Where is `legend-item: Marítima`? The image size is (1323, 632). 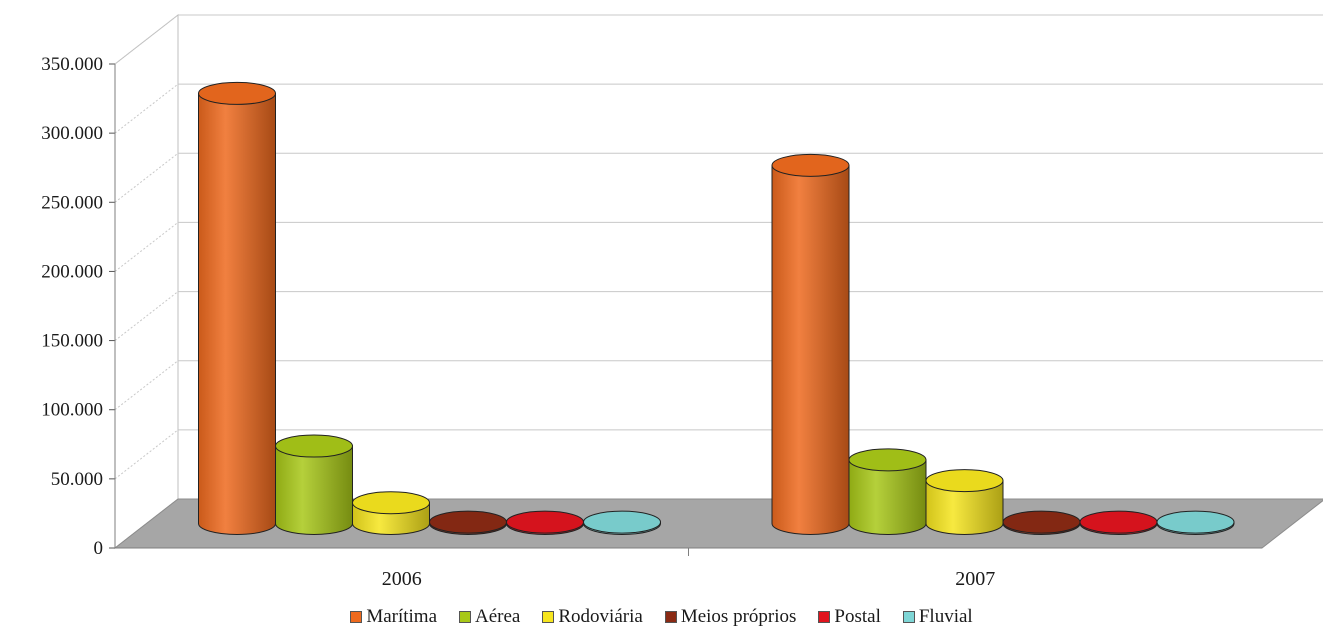
legend-item: Marítima is located at coordinates (393, 617).